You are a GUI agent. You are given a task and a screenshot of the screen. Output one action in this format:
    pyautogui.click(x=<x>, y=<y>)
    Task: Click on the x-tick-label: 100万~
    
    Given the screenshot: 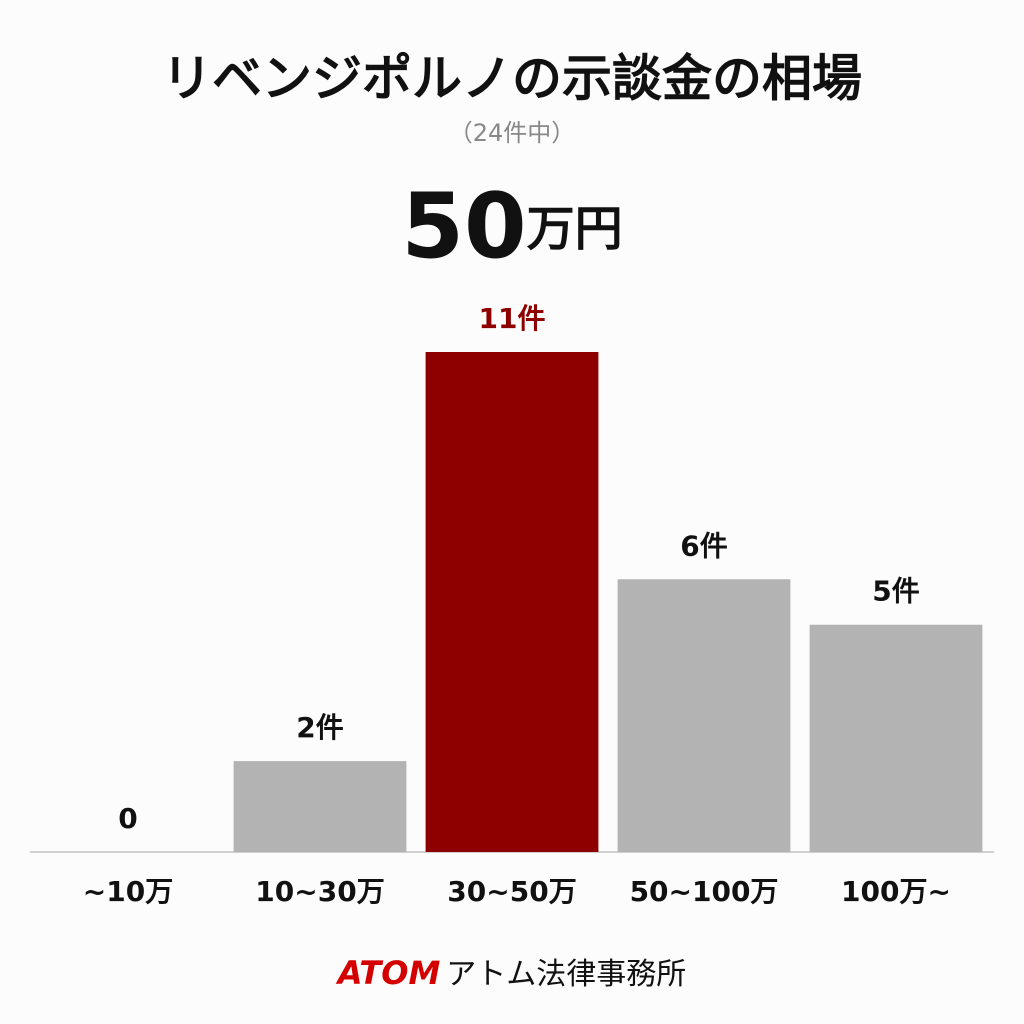 What is the action you would take?
    pyautogui.click(x=896, y=891)
    